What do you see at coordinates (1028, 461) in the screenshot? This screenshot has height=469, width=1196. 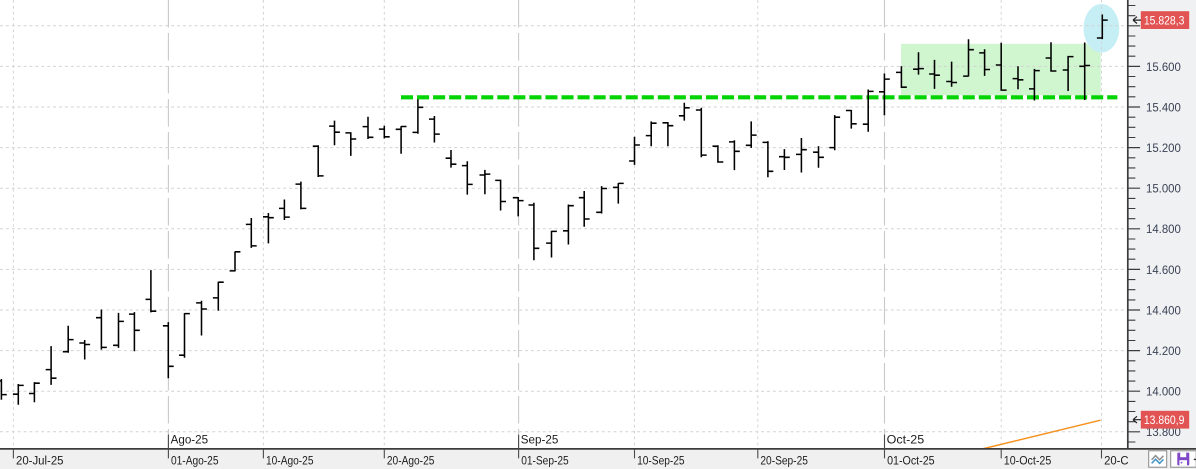 I see `svg-text: 10-Oct-25` at bounding box center [1028, 461].